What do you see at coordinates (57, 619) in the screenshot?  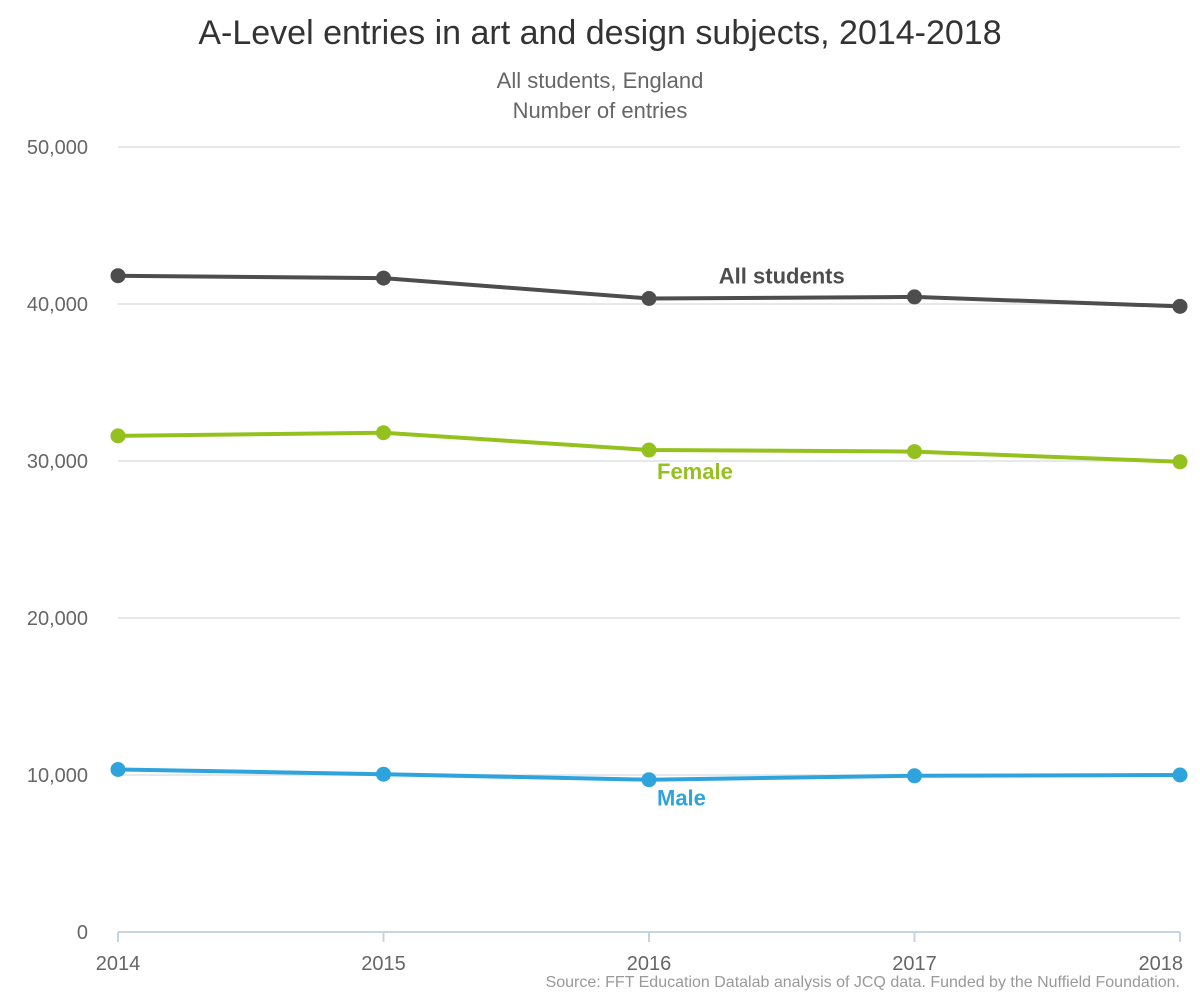 I see `y-tick-label: 20,000` at bounding box center [57, 619].